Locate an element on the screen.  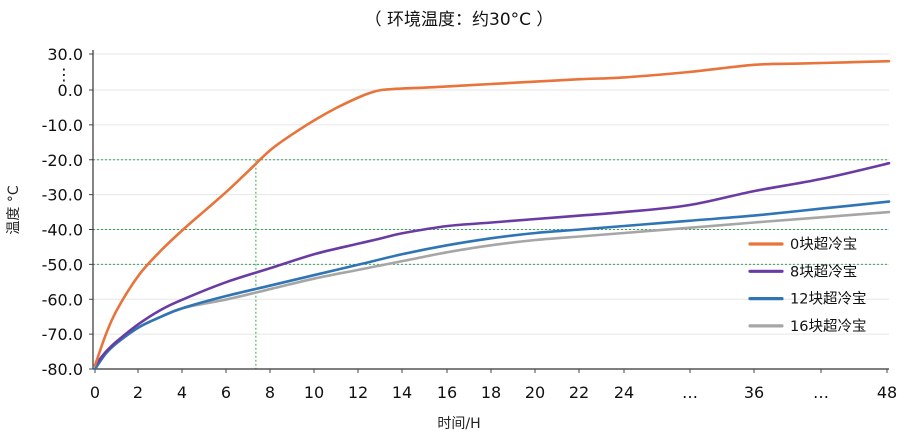
y-tick-label: -60.0 is located at coordinates (62, 299).